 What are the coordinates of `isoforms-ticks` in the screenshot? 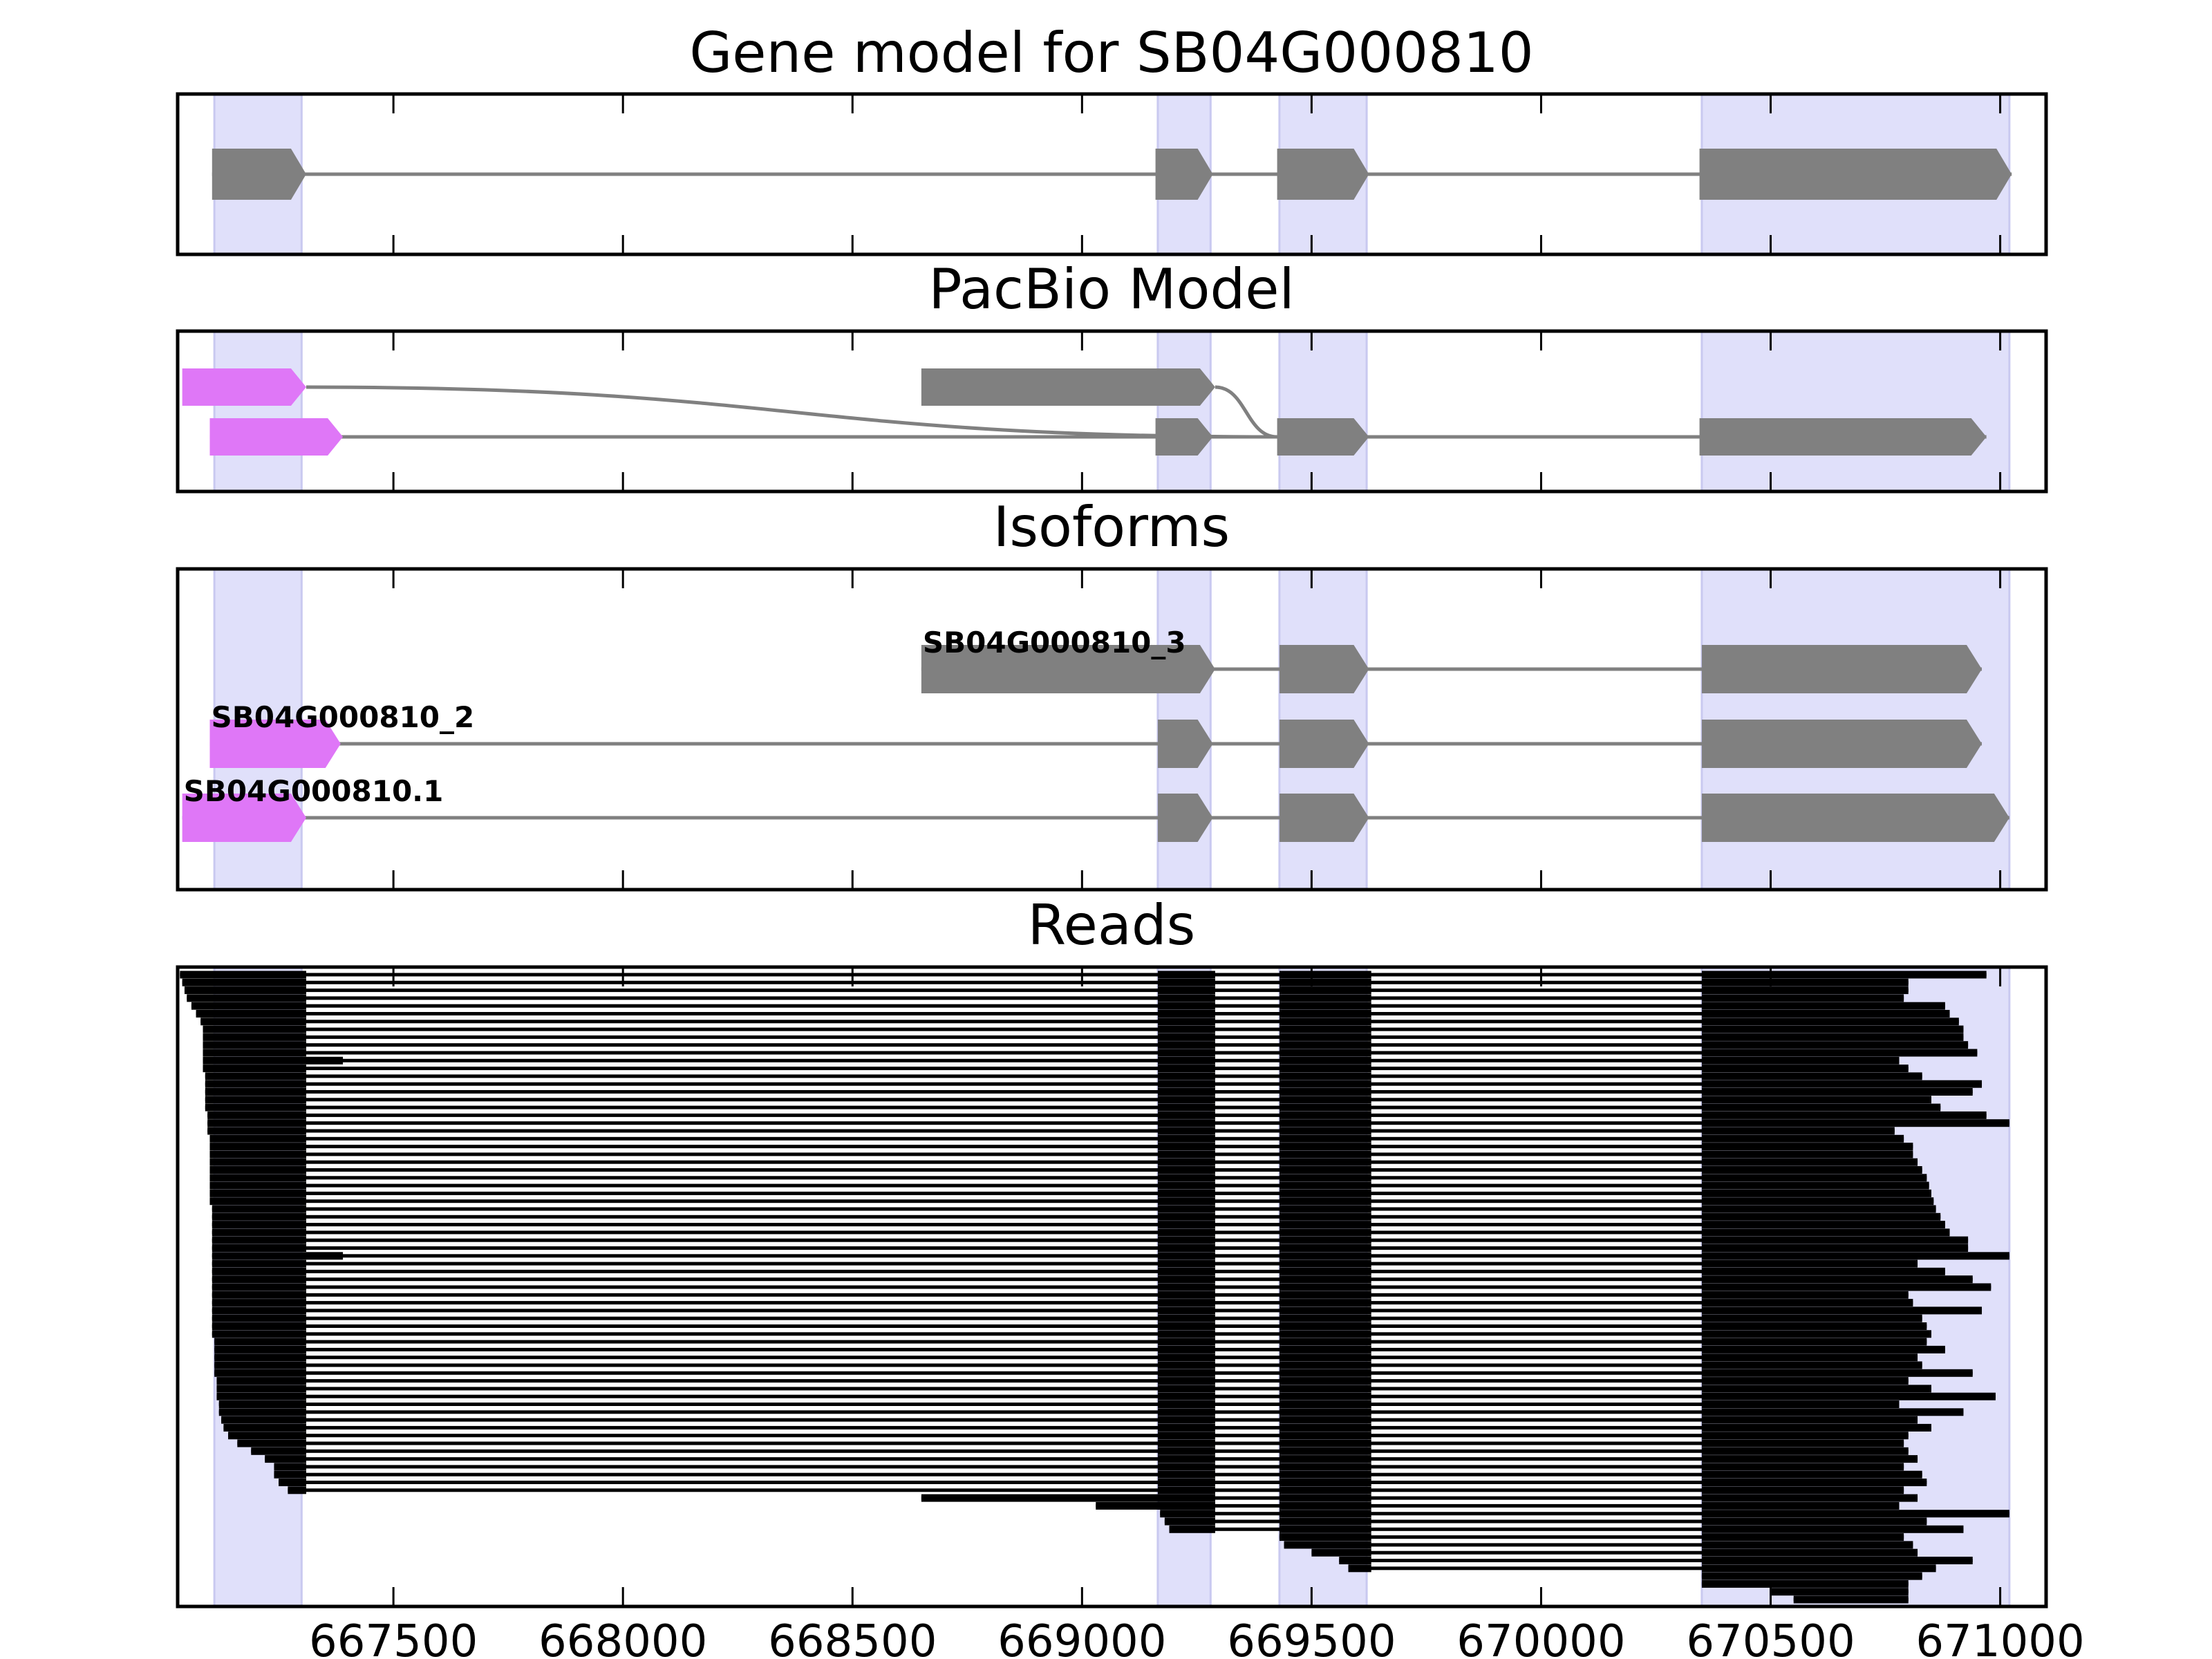 It's located at (1197, 730).